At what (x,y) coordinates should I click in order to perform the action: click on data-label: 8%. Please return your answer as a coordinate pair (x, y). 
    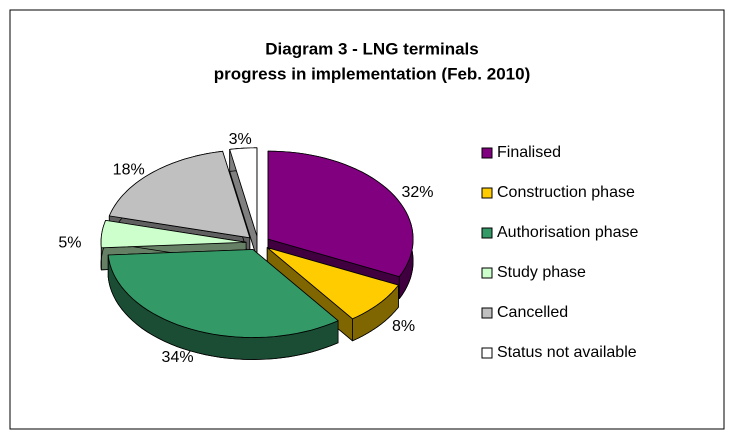
    Looking at the image, I should click on (403, 326).